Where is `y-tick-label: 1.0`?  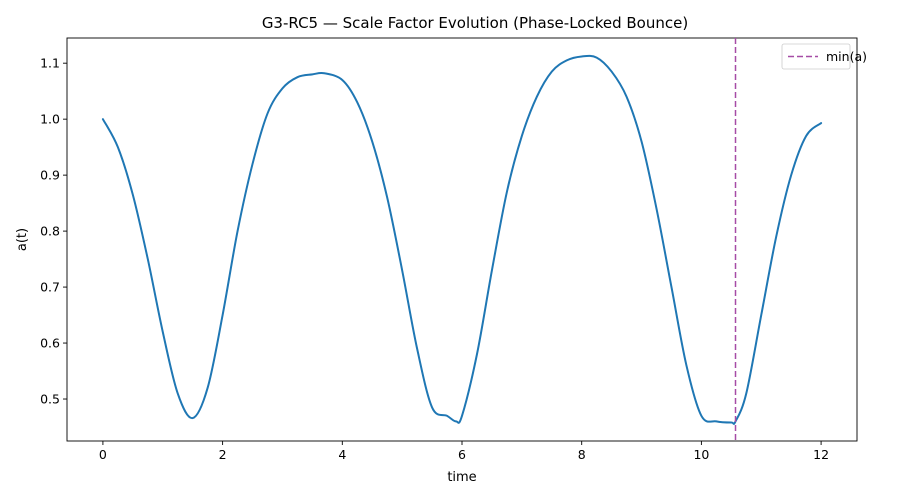
y-tick-label: 1.0 is located at coordinates (50, 119).